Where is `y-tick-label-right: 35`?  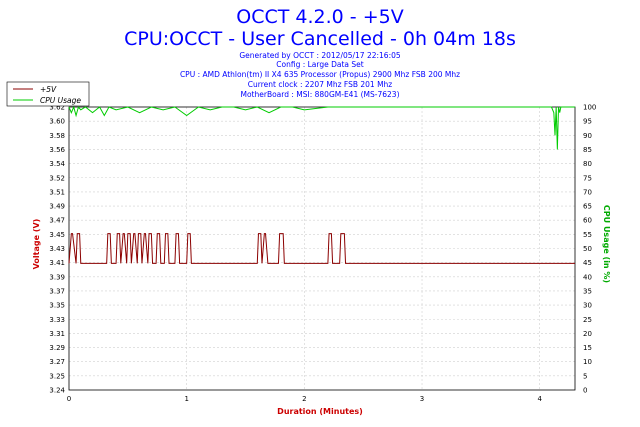
y-tick-label-right: 35 is located at coordinates (587, 291).